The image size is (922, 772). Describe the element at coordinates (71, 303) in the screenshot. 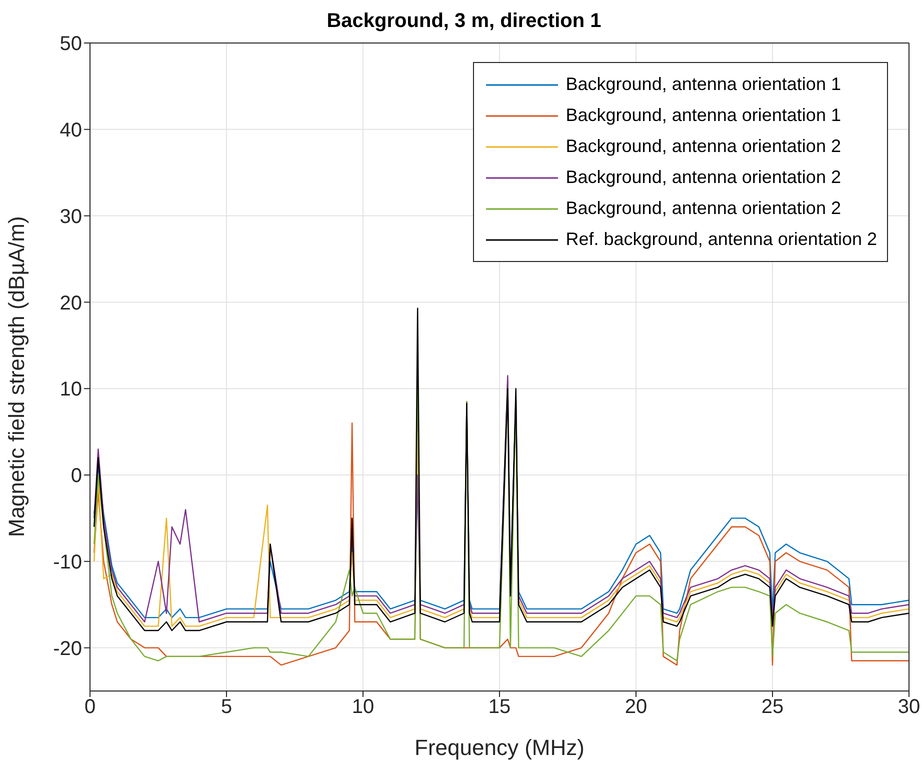

I see `y-tick-label: 20` at that location.